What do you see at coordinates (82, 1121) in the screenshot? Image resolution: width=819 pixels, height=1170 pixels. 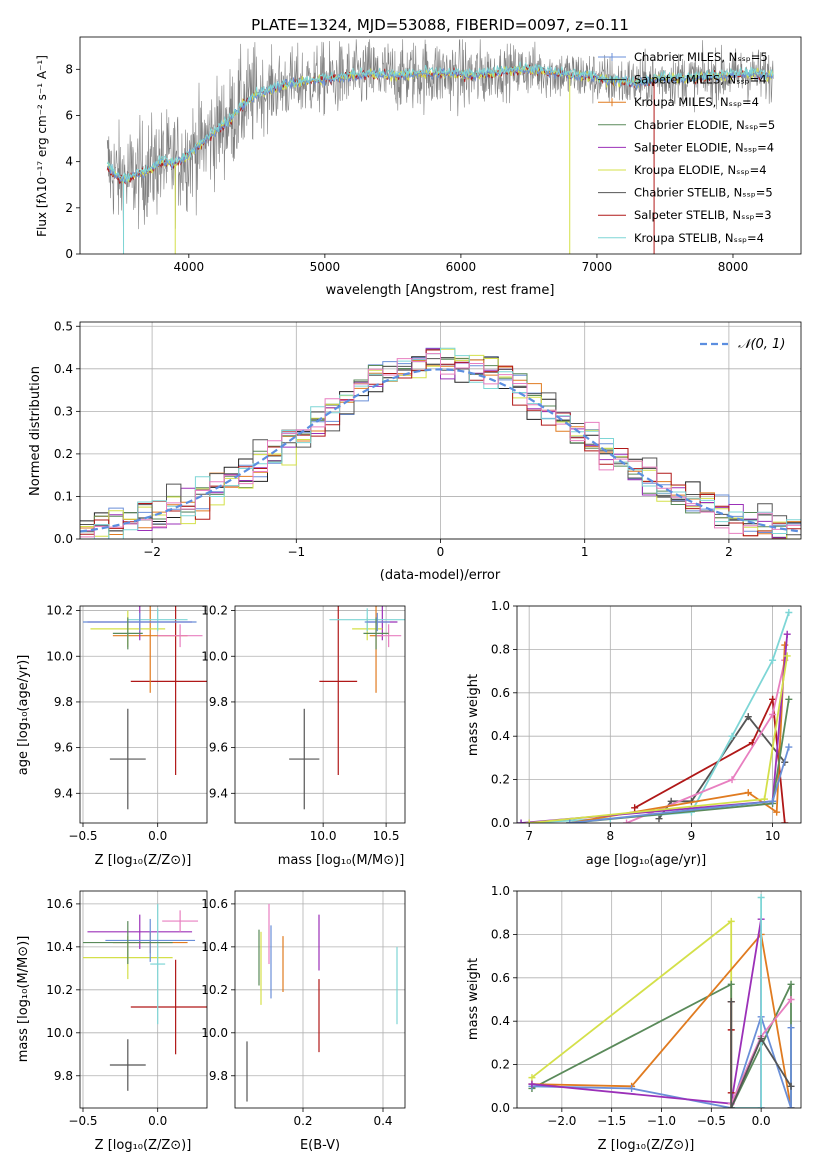 I see `mass-vs-z-xtick-label: −0.5` at bounding box center [82, 1121].